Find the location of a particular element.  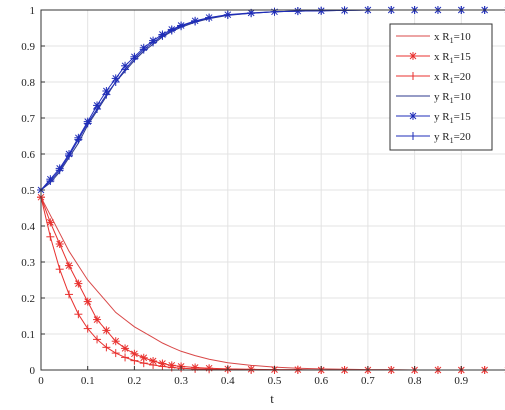

x-tick-label: 0.6 is located at coordinates (321, 381).